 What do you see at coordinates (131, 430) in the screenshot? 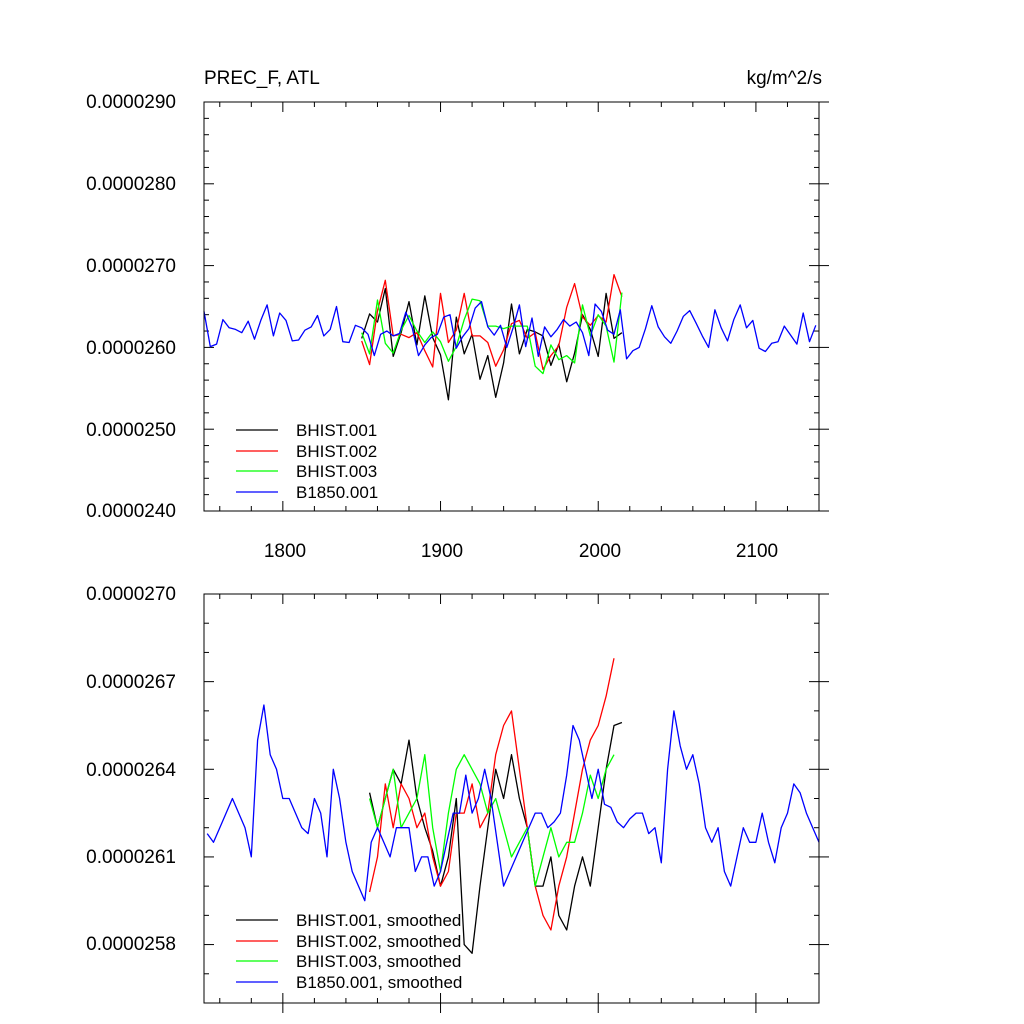
I see `y-tick-label: 0.0000250` at bounding box center [131, 430].